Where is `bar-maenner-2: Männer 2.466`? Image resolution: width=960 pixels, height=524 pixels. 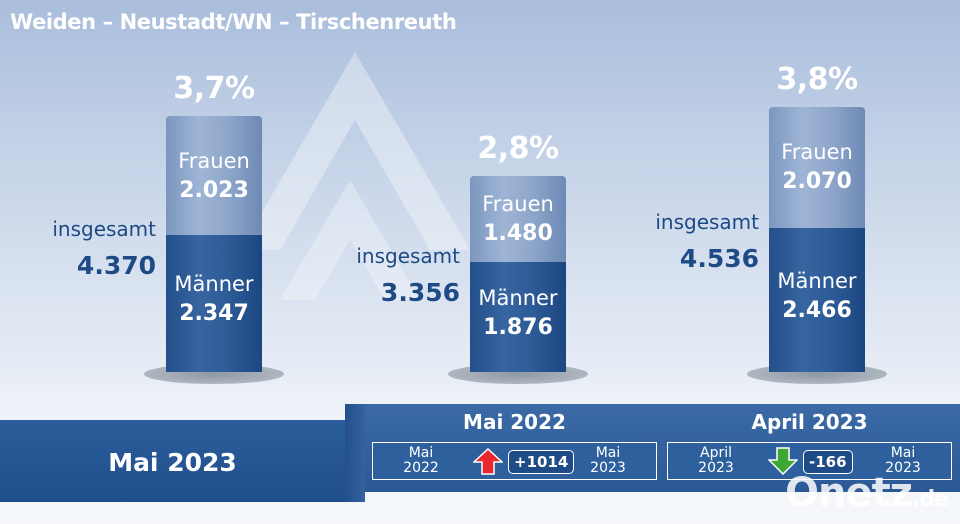
bar-maenner-2: Männer 2.466 is located at coordinates (817, 299).